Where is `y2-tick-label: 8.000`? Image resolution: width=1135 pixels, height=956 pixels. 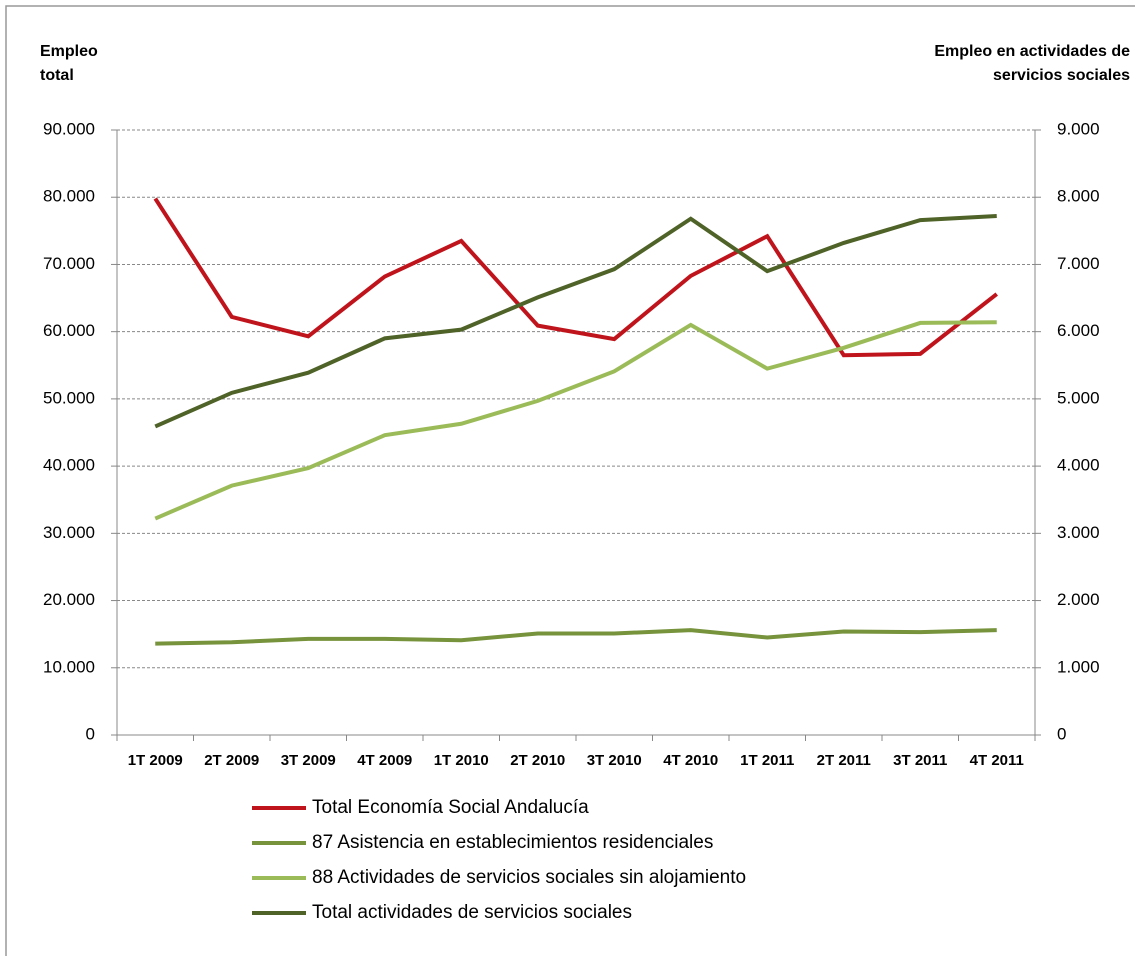
y2-tick-label: 8.000 is located at coordinates (1078, 196).